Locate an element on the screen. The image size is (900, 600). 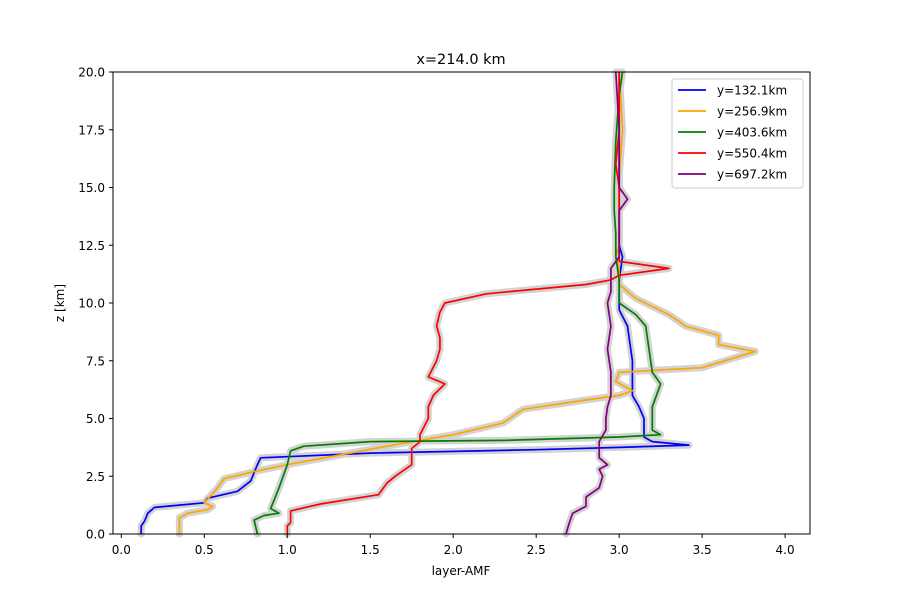
x-axis-ticks: 0.0 0.5 1.0 1.5 2.0 2.5 3.0 3.5 4.0 is located at coordinates (453, 545).